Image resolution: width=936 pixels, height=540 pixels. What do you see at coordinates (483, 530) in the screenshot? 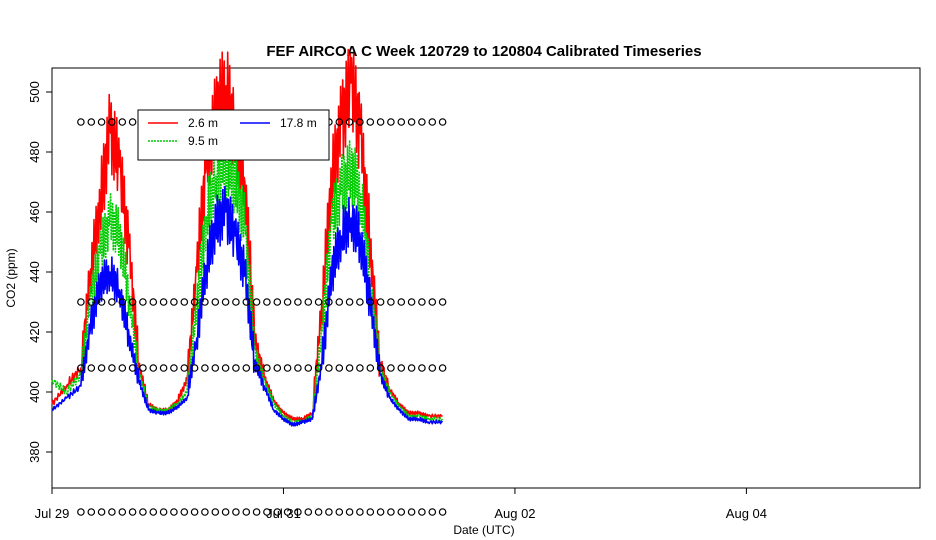
I see `x-axis-title: Date (UTC)` at bounding box center [483, 530].